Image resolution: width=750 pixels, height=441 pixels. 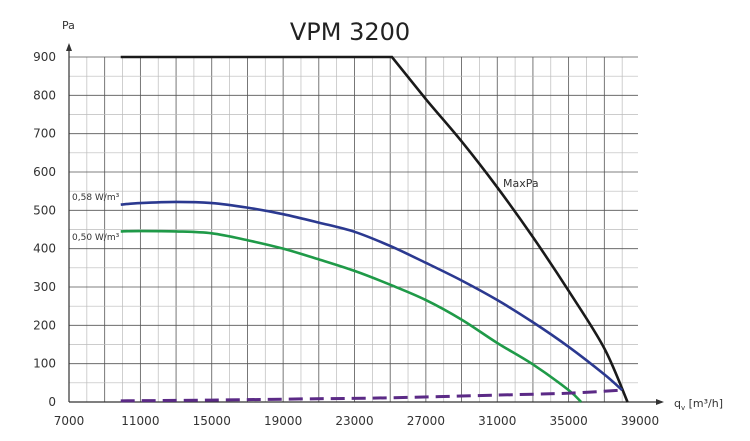 What do you see at coordinates (44, 249) in the screenshot?
I see `y-tick-label: 400` at bounding box center [44, 249].